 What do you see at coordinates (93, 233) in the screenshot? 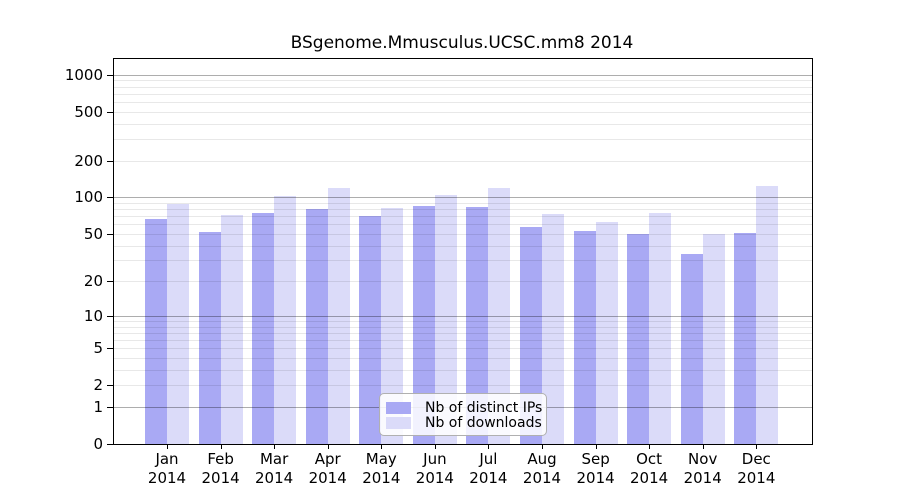
I see `y-tick-label-50: 50` at bounding box center [93, 233].